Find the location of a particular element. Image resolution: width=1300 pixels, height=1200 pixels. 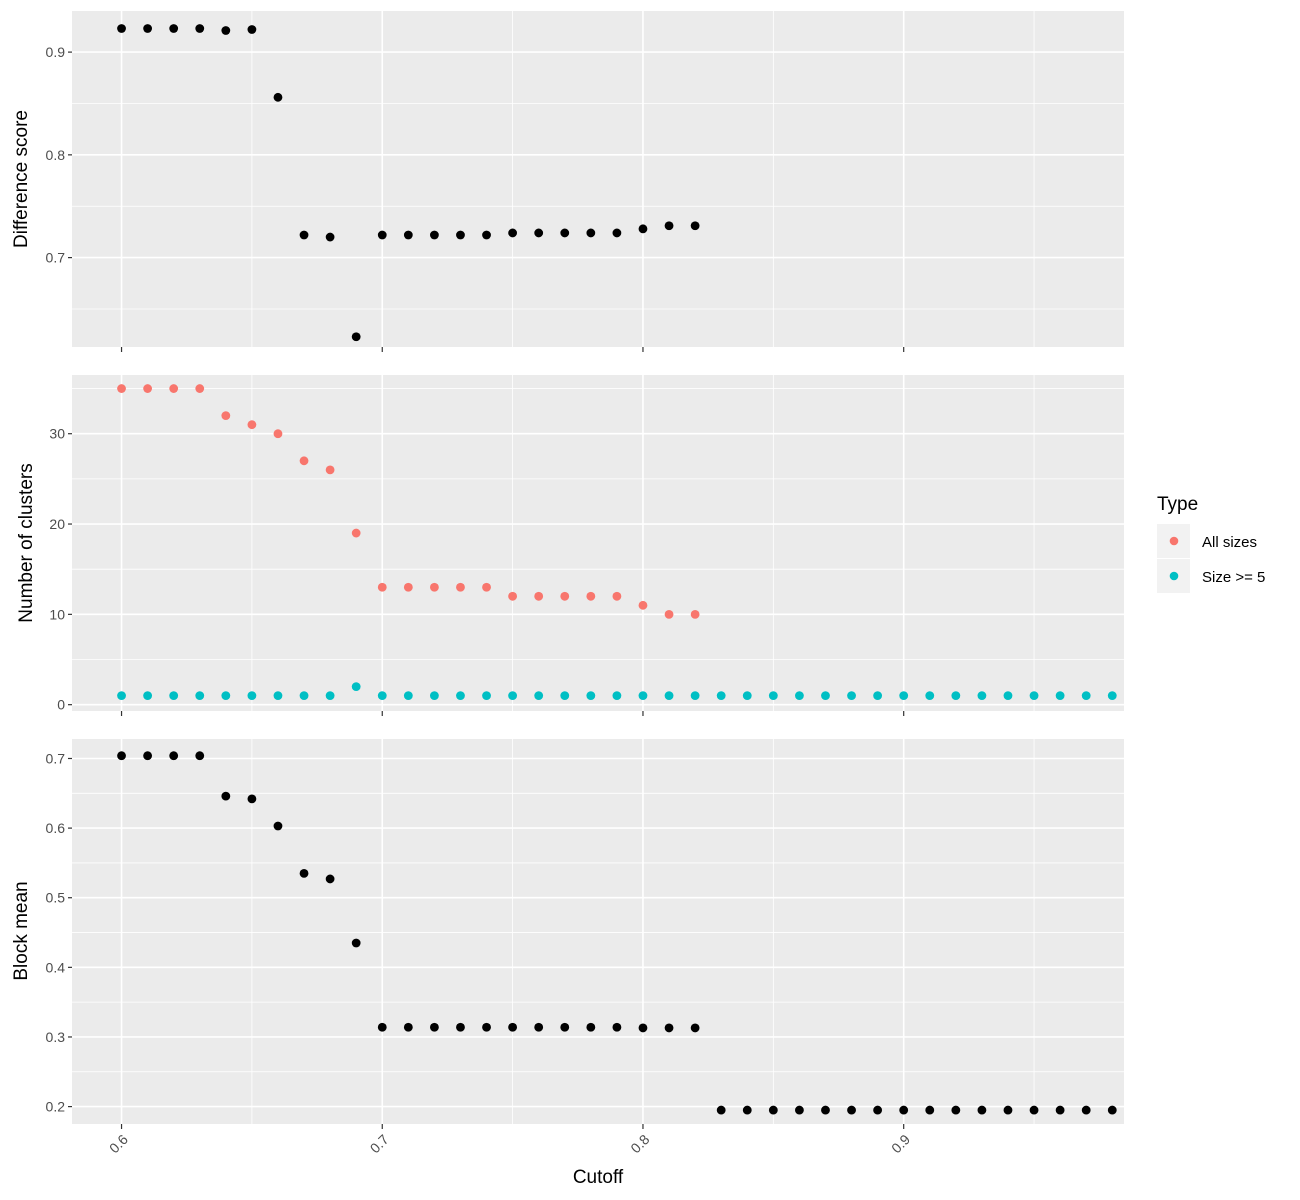

panel-1-y-axis-title: Difference score is located at coordinates (21, 179).